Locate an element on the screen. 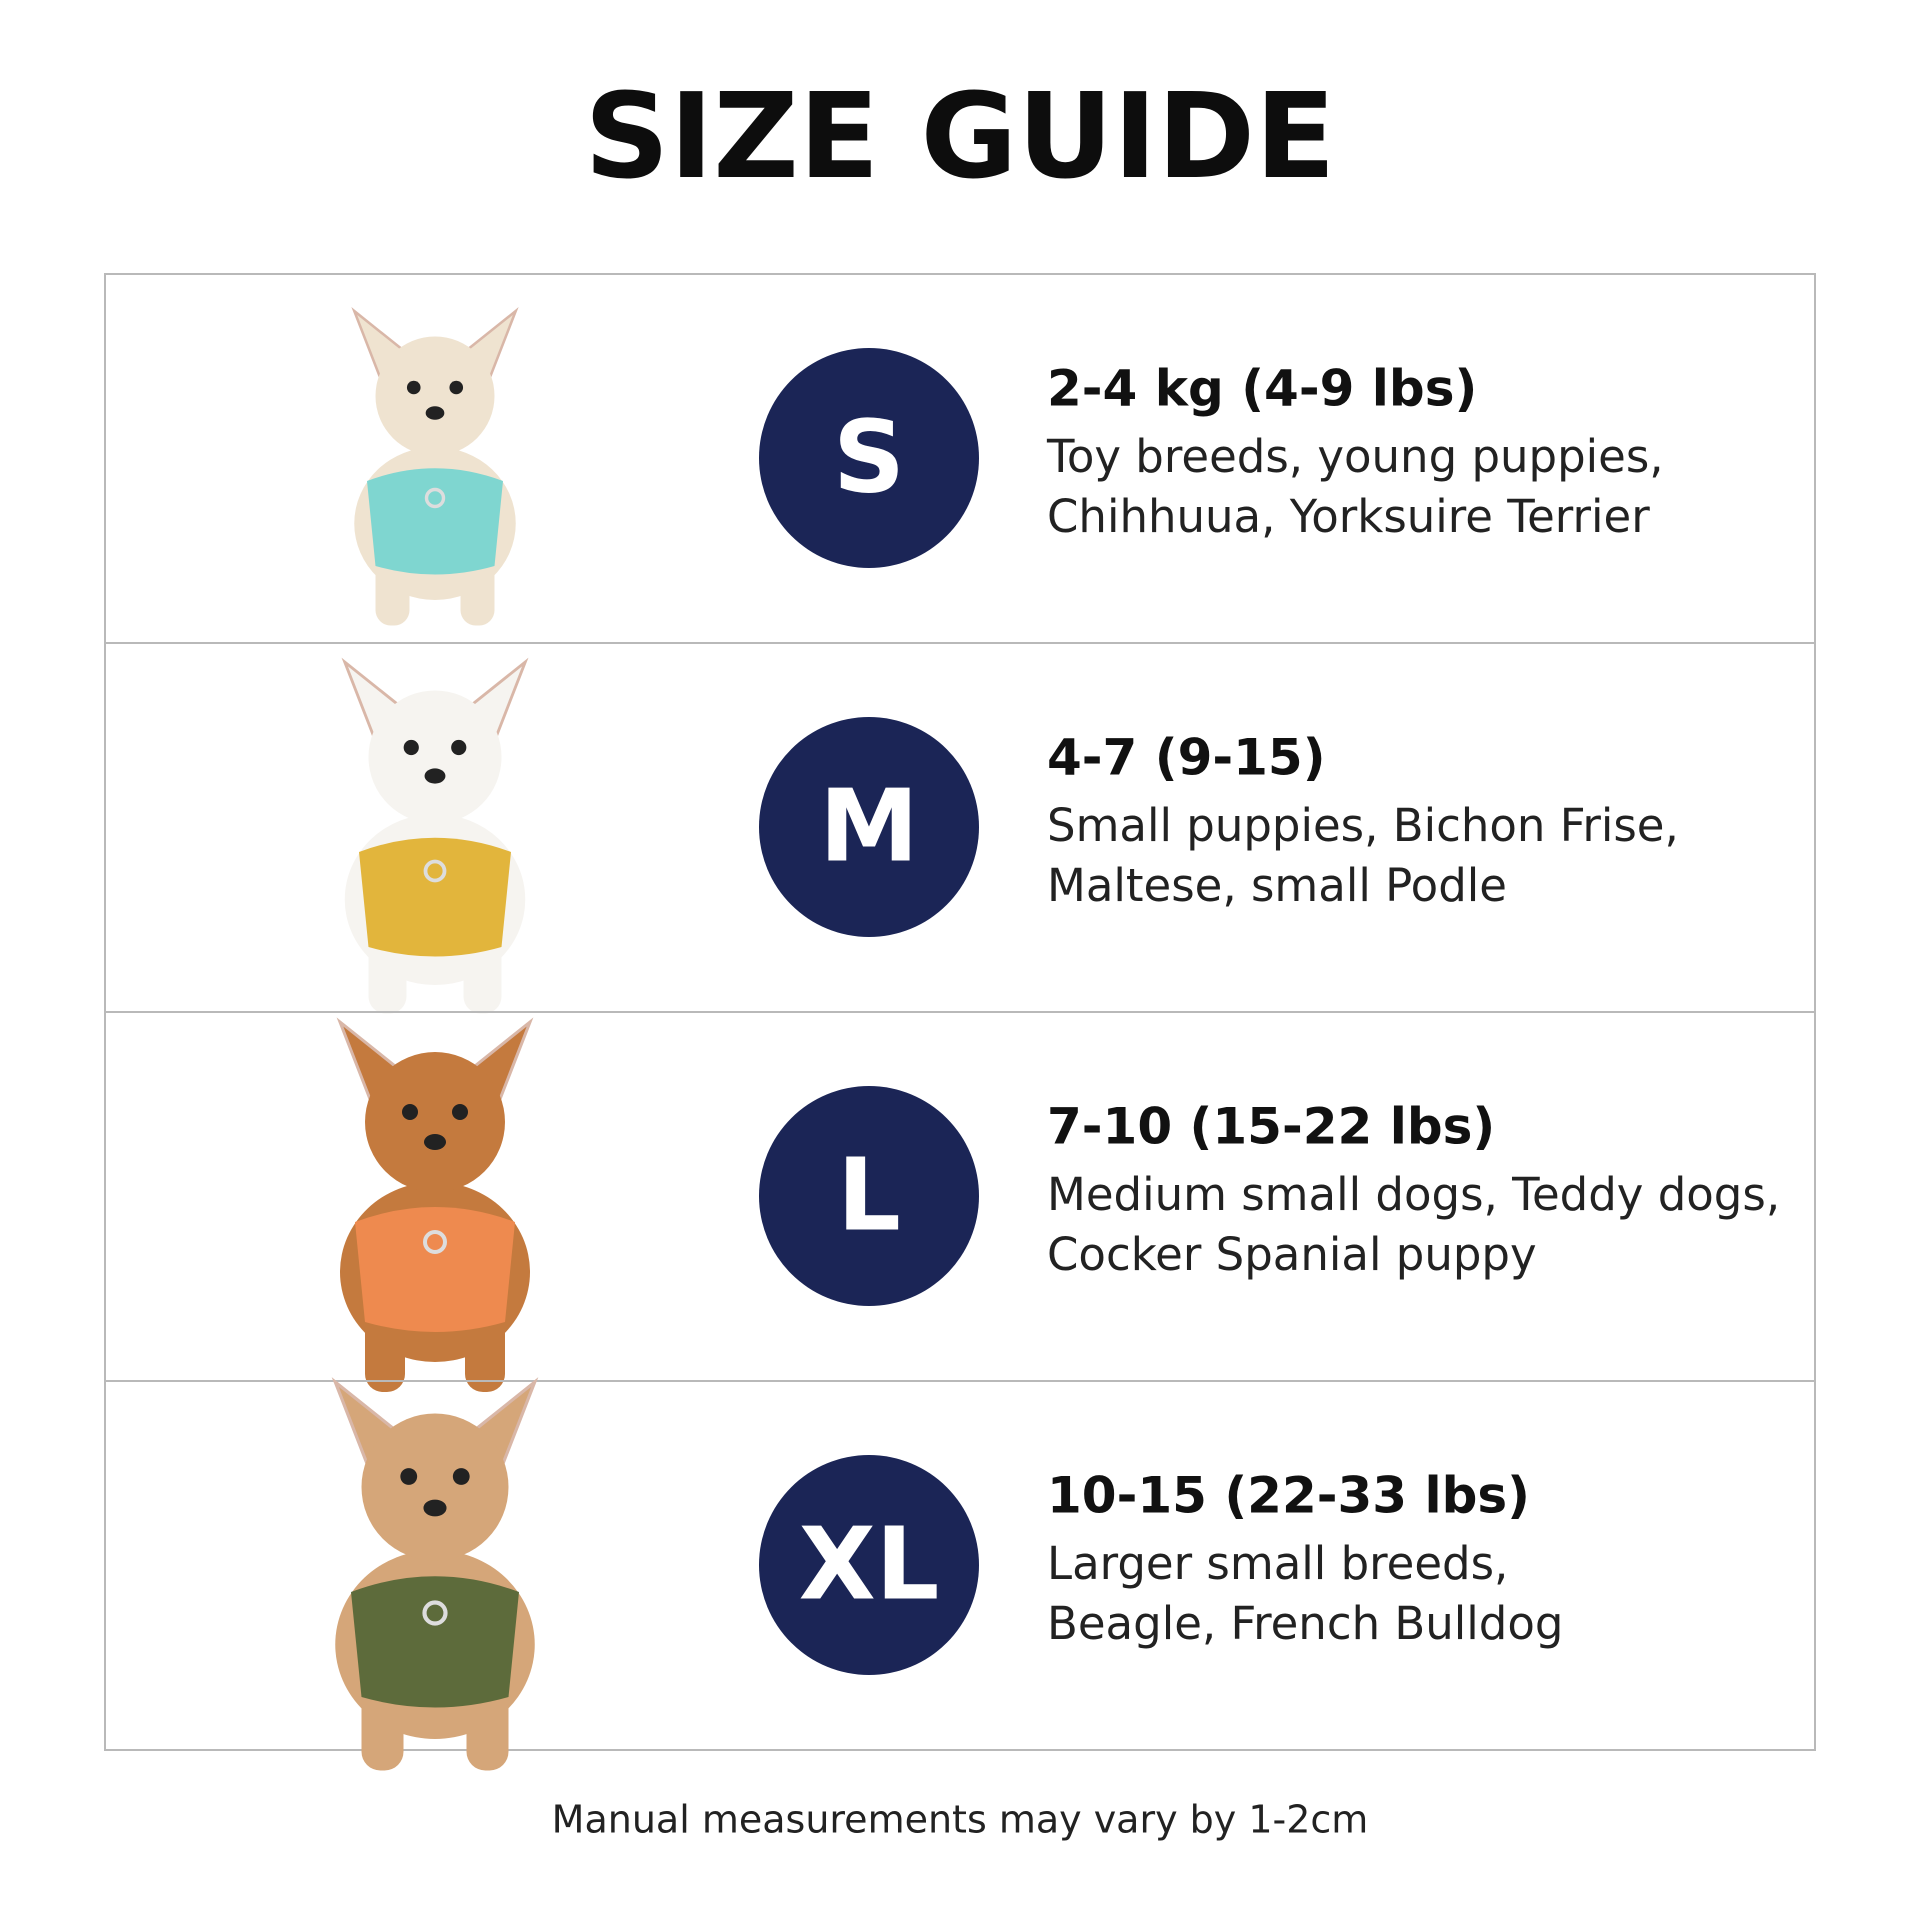 The image size is (1920, 1920). size-label: S is located at coordinates (869, 456).